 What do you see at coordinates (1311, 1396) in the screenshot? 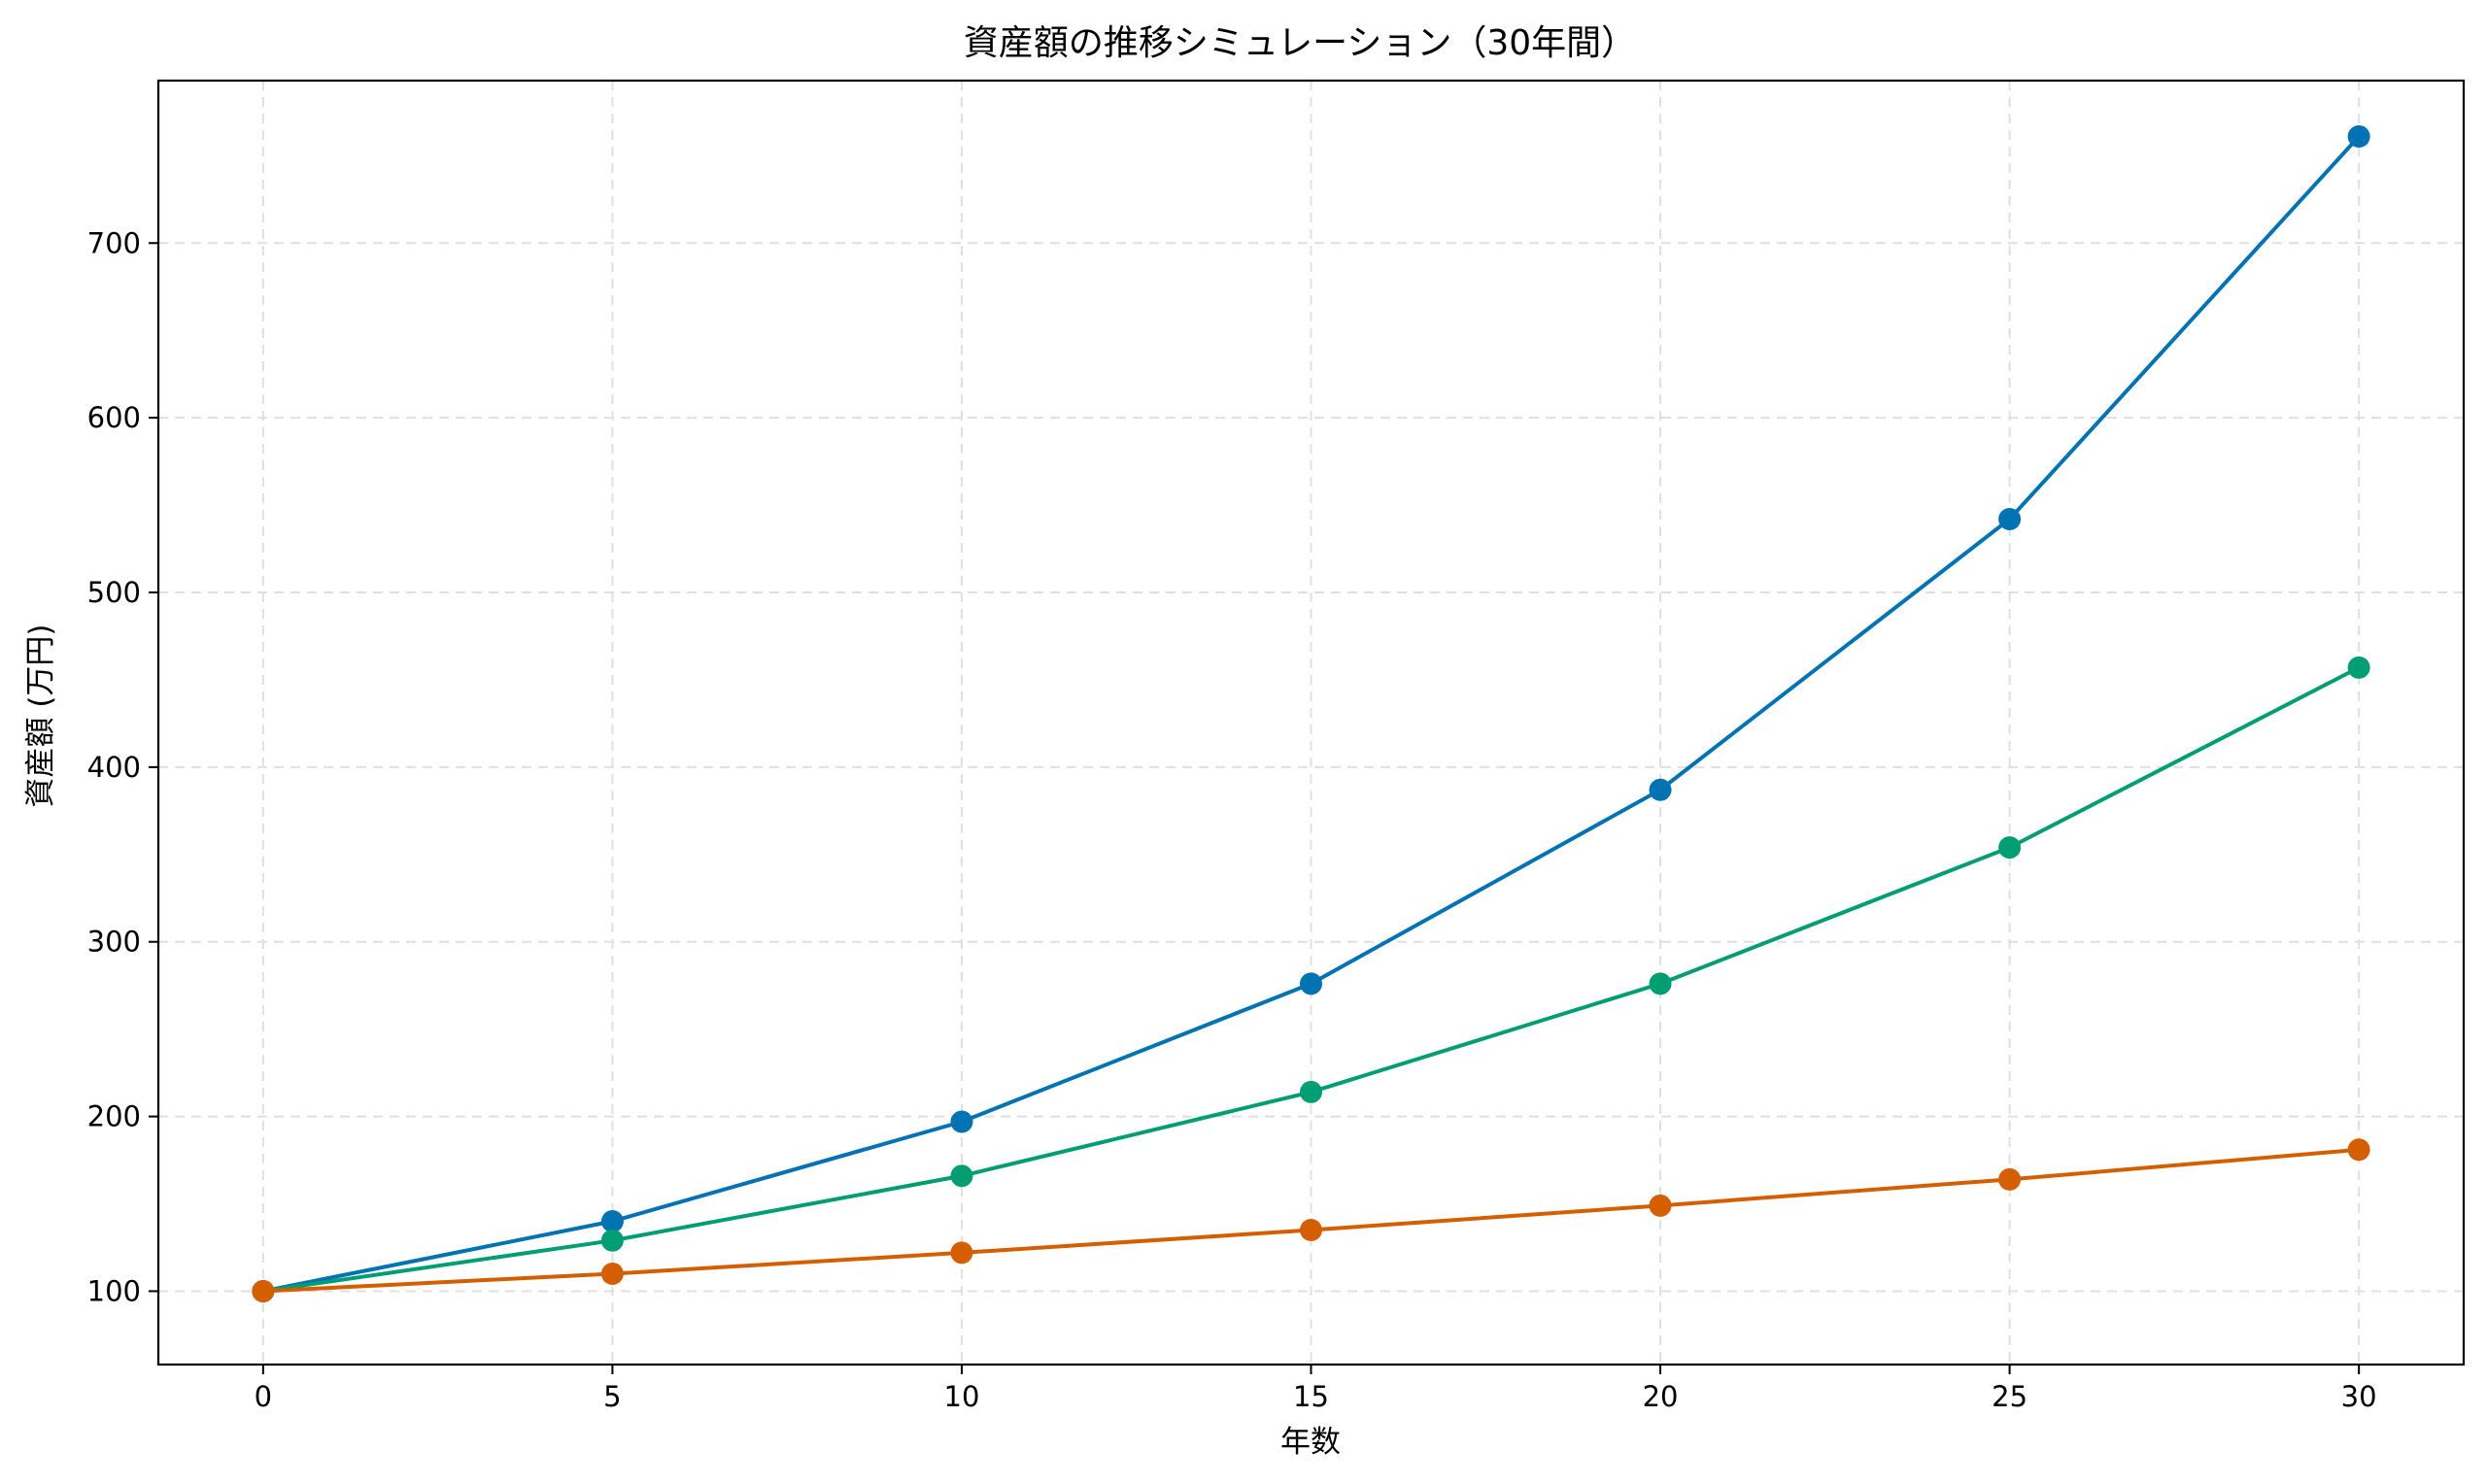
I see `x-tick-label: 15` at bounding box center [1311, 1396].